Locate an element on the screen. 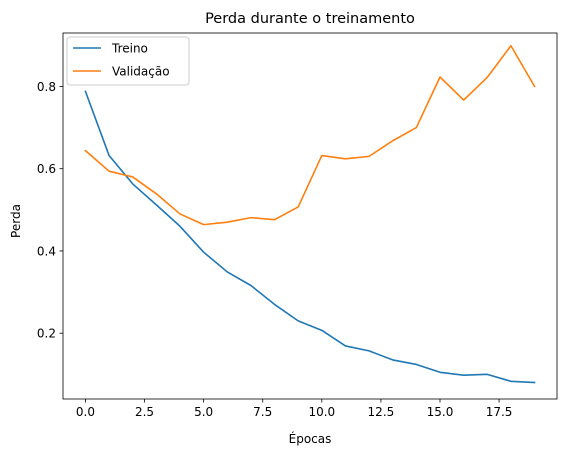 The height and width of the screenshot is (457, 567). legend: Treino Validação is located at coordinates (128, 61).